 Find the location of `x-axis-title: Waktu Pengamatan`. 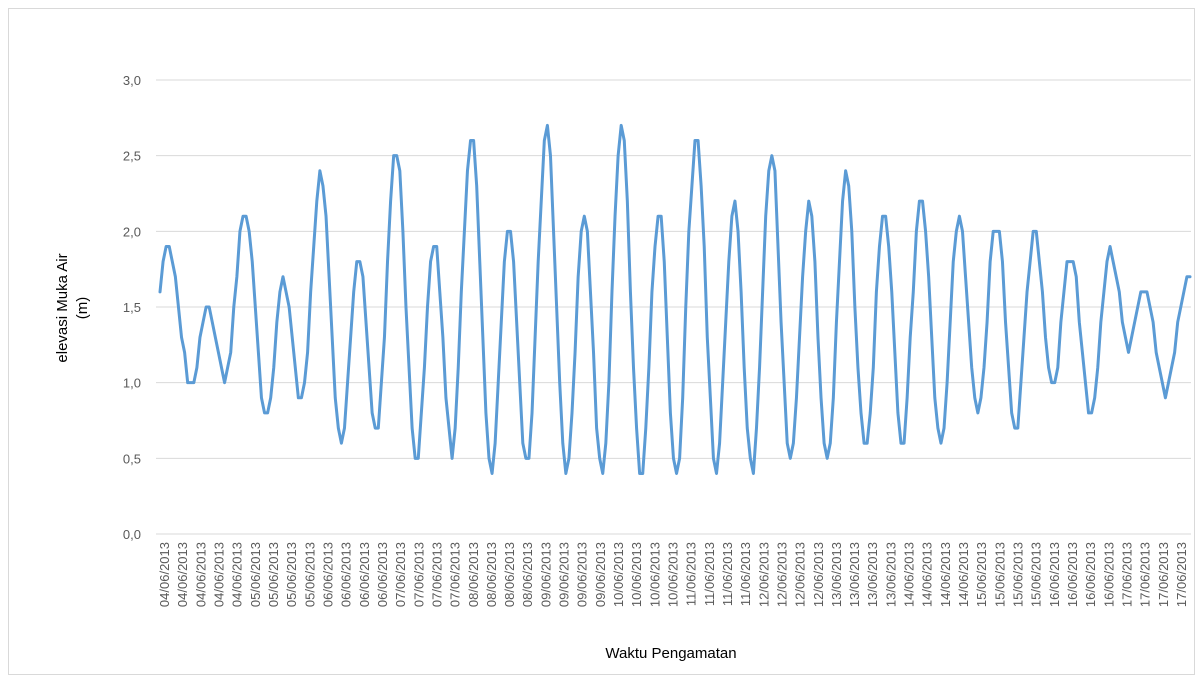

x-axis-title: Waktu Pengamatan is located at coordinates (670, 653).